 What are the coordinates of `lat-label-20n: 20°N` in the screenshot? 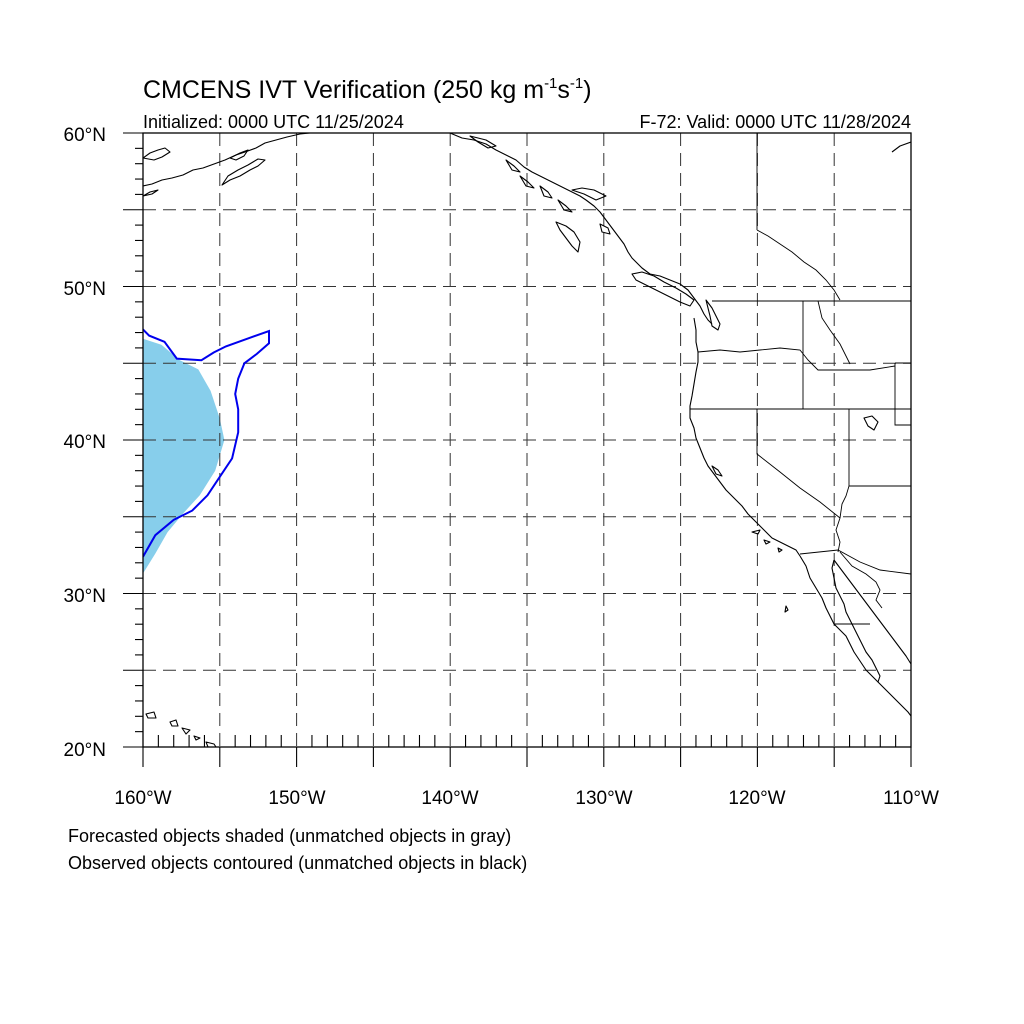 It's located at (85, 750).